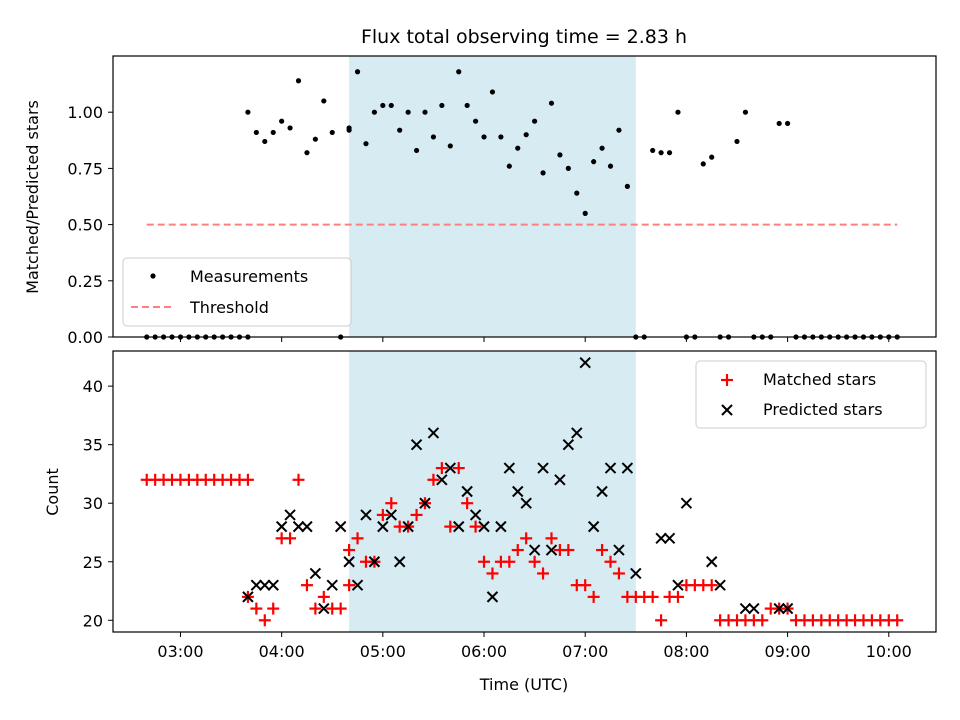  What do you see at coordinates (93, 503) in the screenshot?
I see `bottom-y-tick-label: 30` at bounding box center [93, 503].